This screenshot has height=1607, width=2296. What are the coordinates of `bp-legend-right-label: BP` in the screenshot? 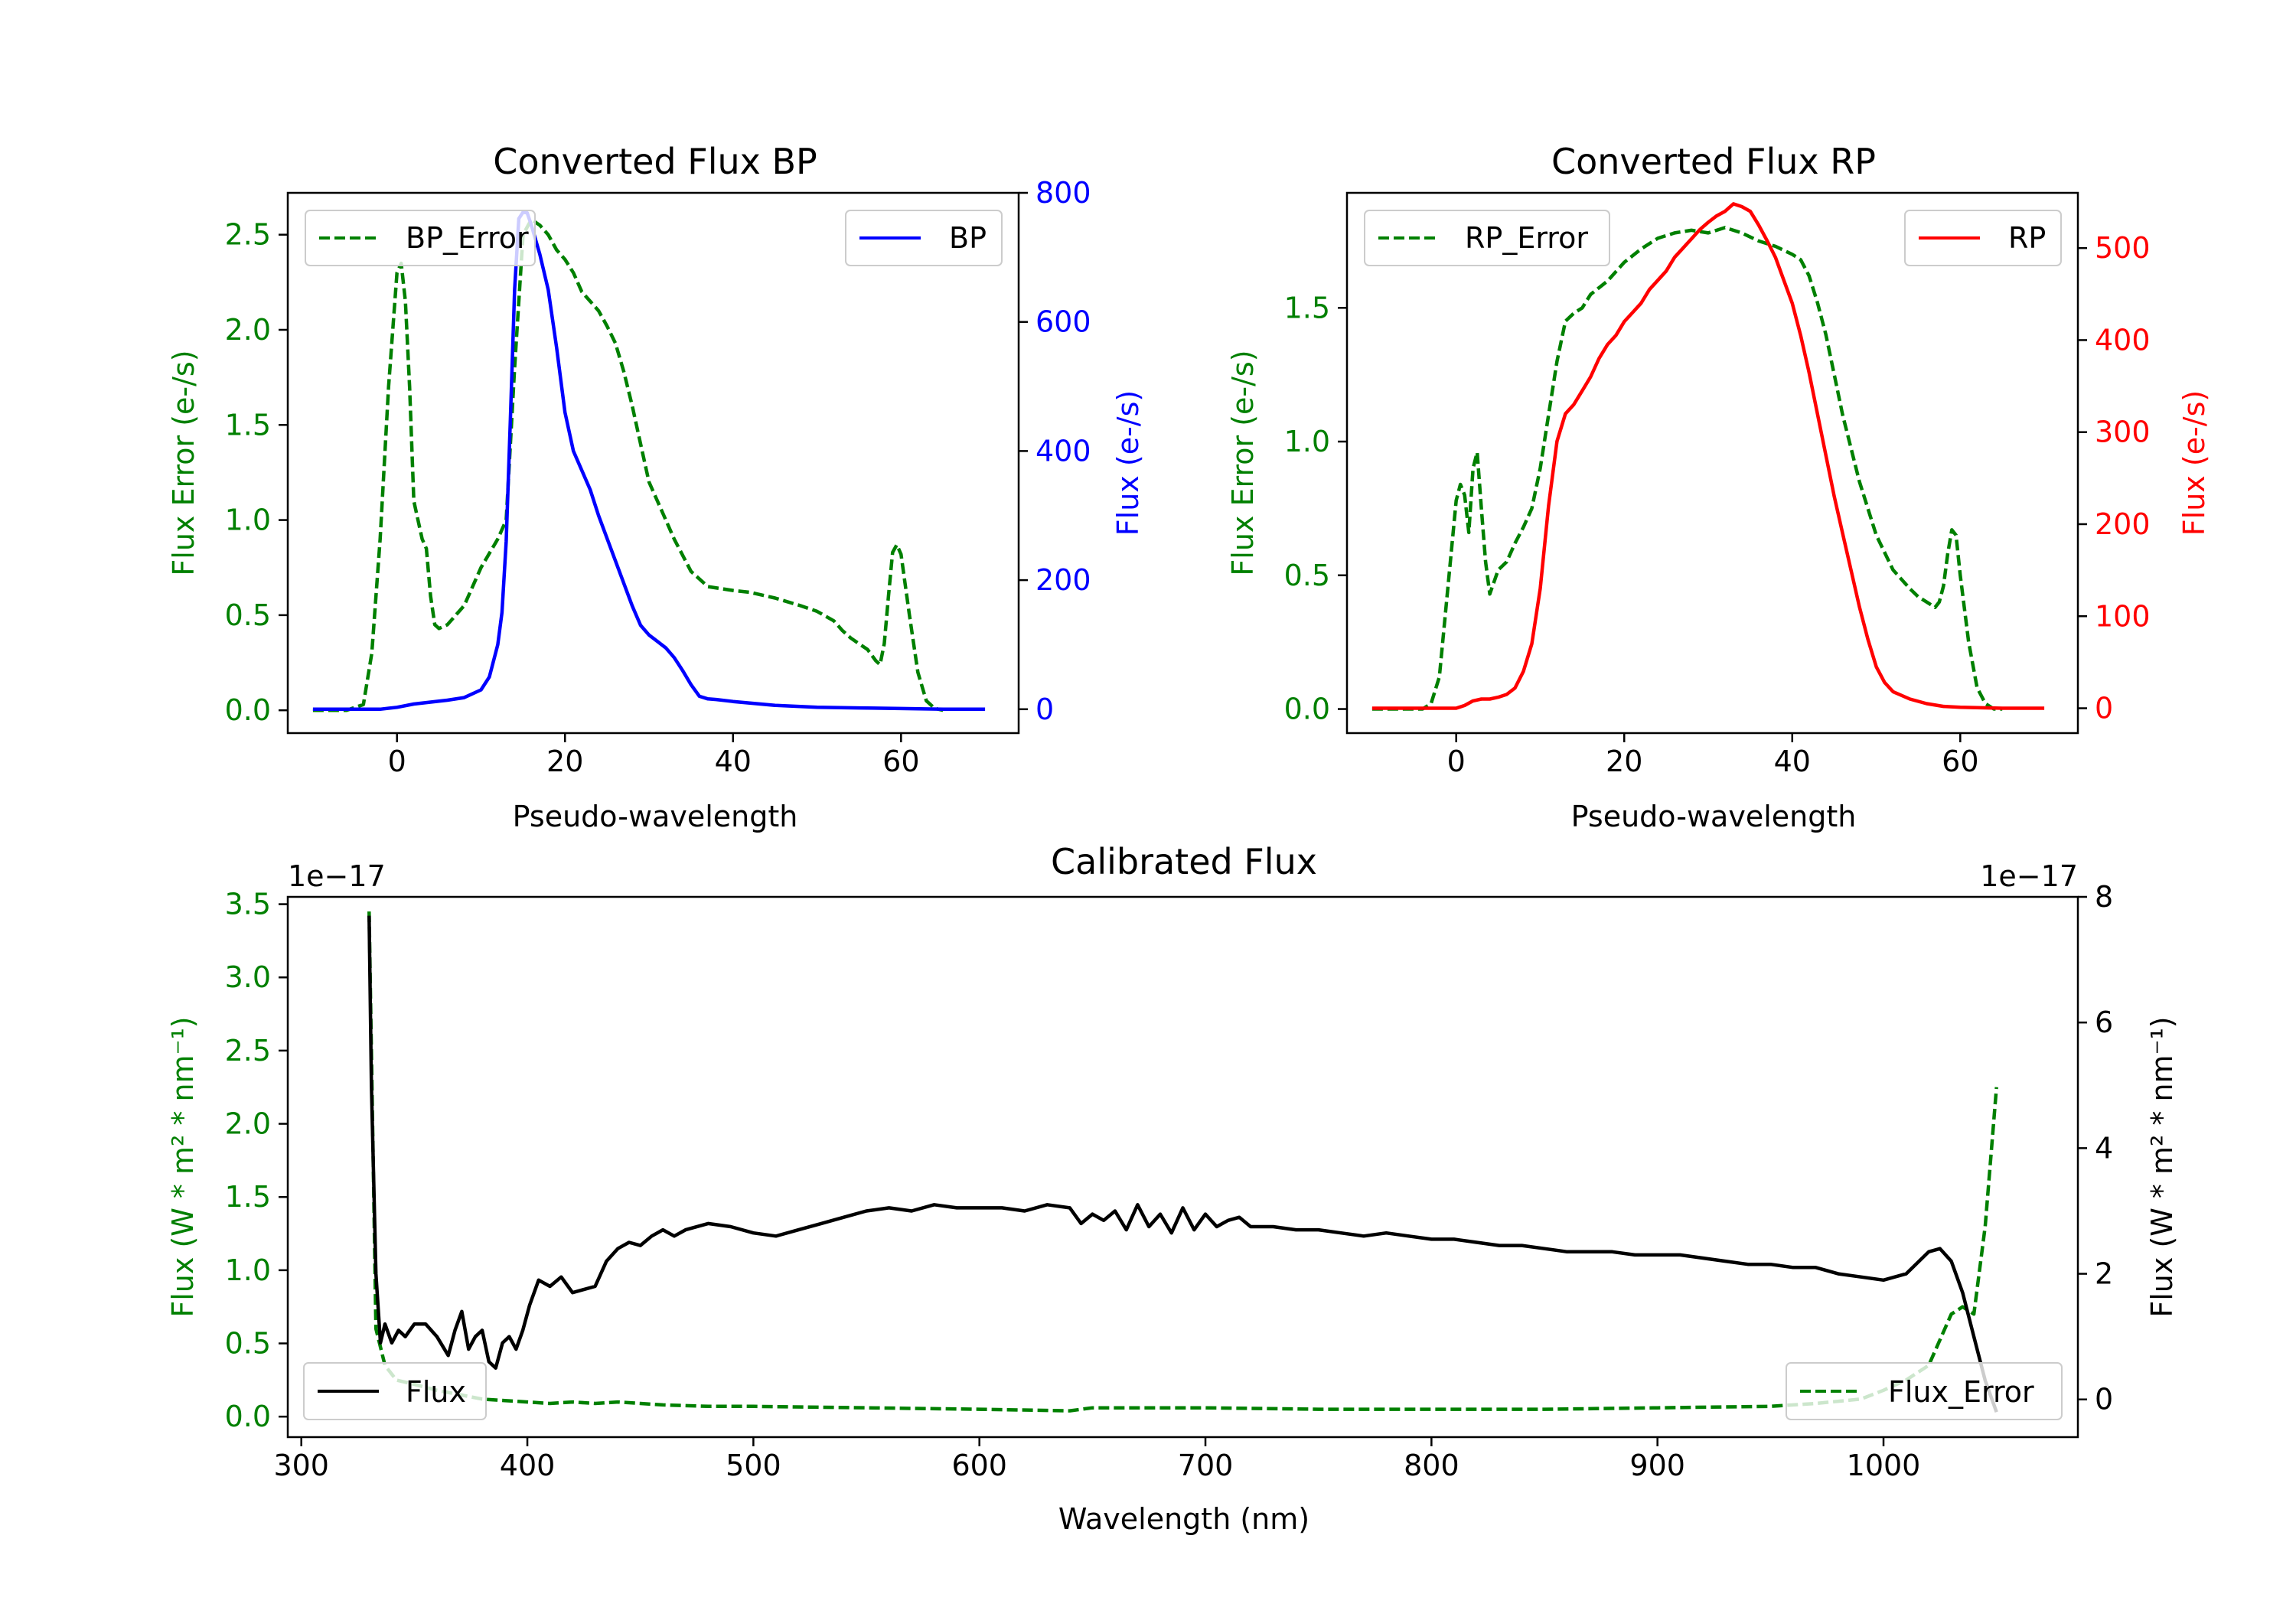 It's located at (968, 238).